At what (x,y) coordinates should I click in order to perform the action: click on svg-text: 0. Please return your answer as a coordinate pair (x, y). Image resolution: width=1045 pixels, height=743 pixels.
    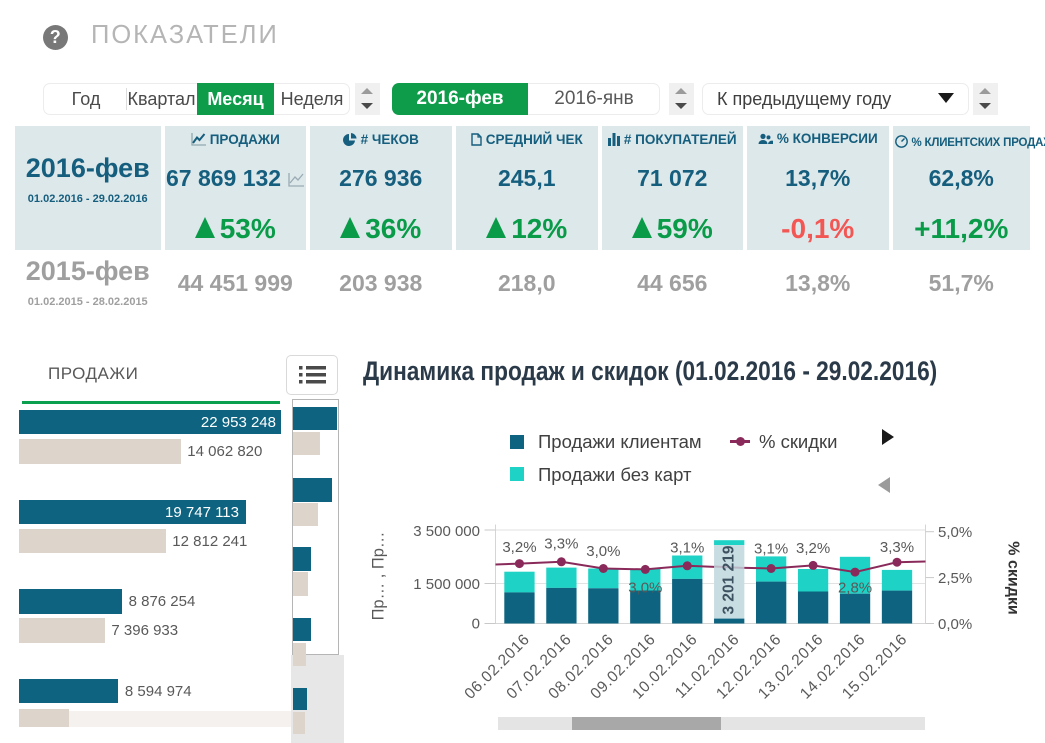
    Looking at the image, I should click on (476, 624).